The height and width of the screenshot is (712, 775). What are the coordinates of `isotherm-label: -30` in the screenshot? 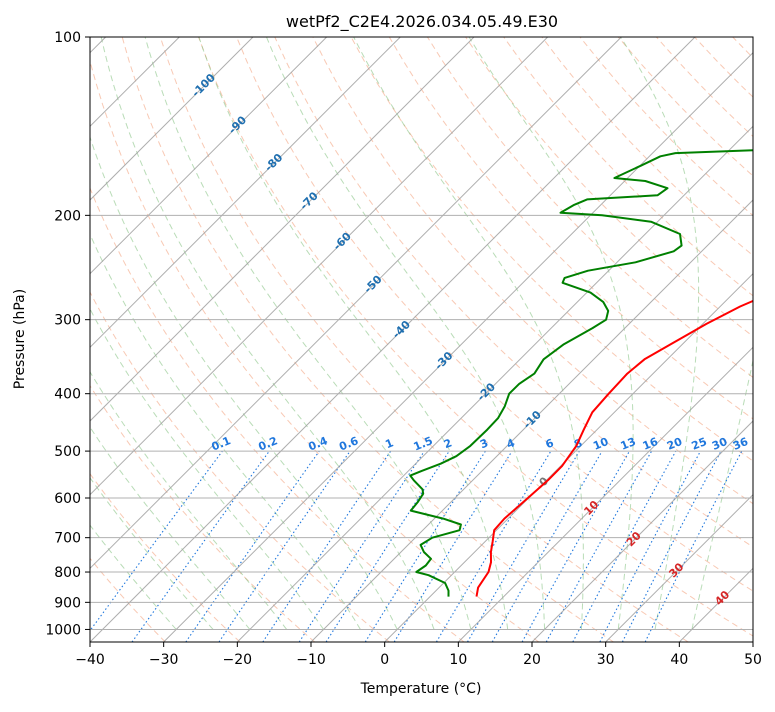 It's located at (443, 360).